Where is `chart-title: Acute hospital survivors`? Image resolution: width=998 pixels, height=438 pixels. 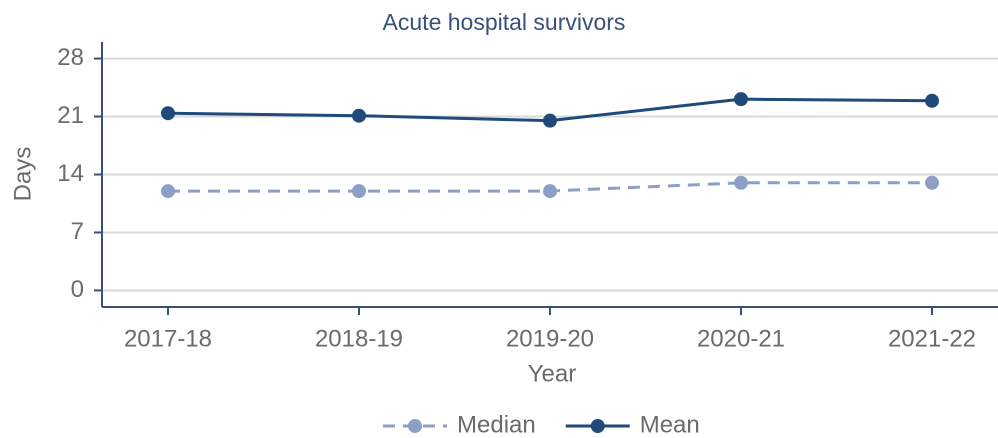
chart-title: Acute hospital survivors is located at coordinates (504, 22).